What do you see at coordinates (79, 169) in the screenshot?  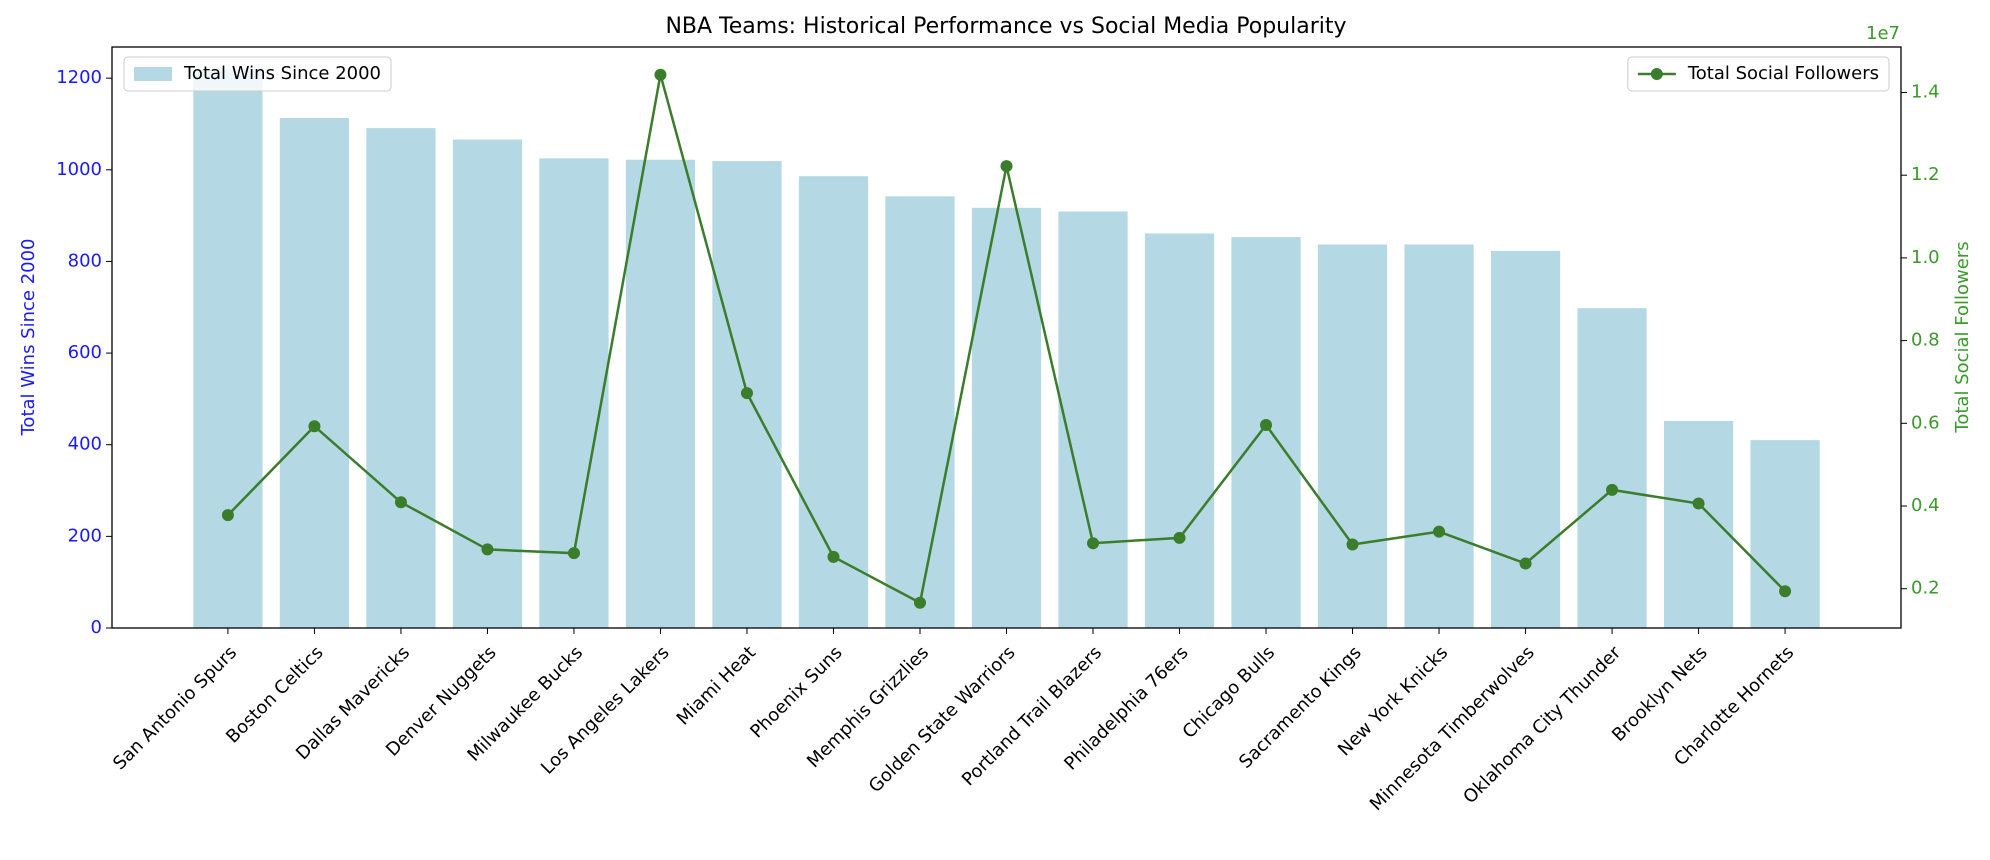 I see `y-tick-label: 1000` at bounding box center [79, 169].